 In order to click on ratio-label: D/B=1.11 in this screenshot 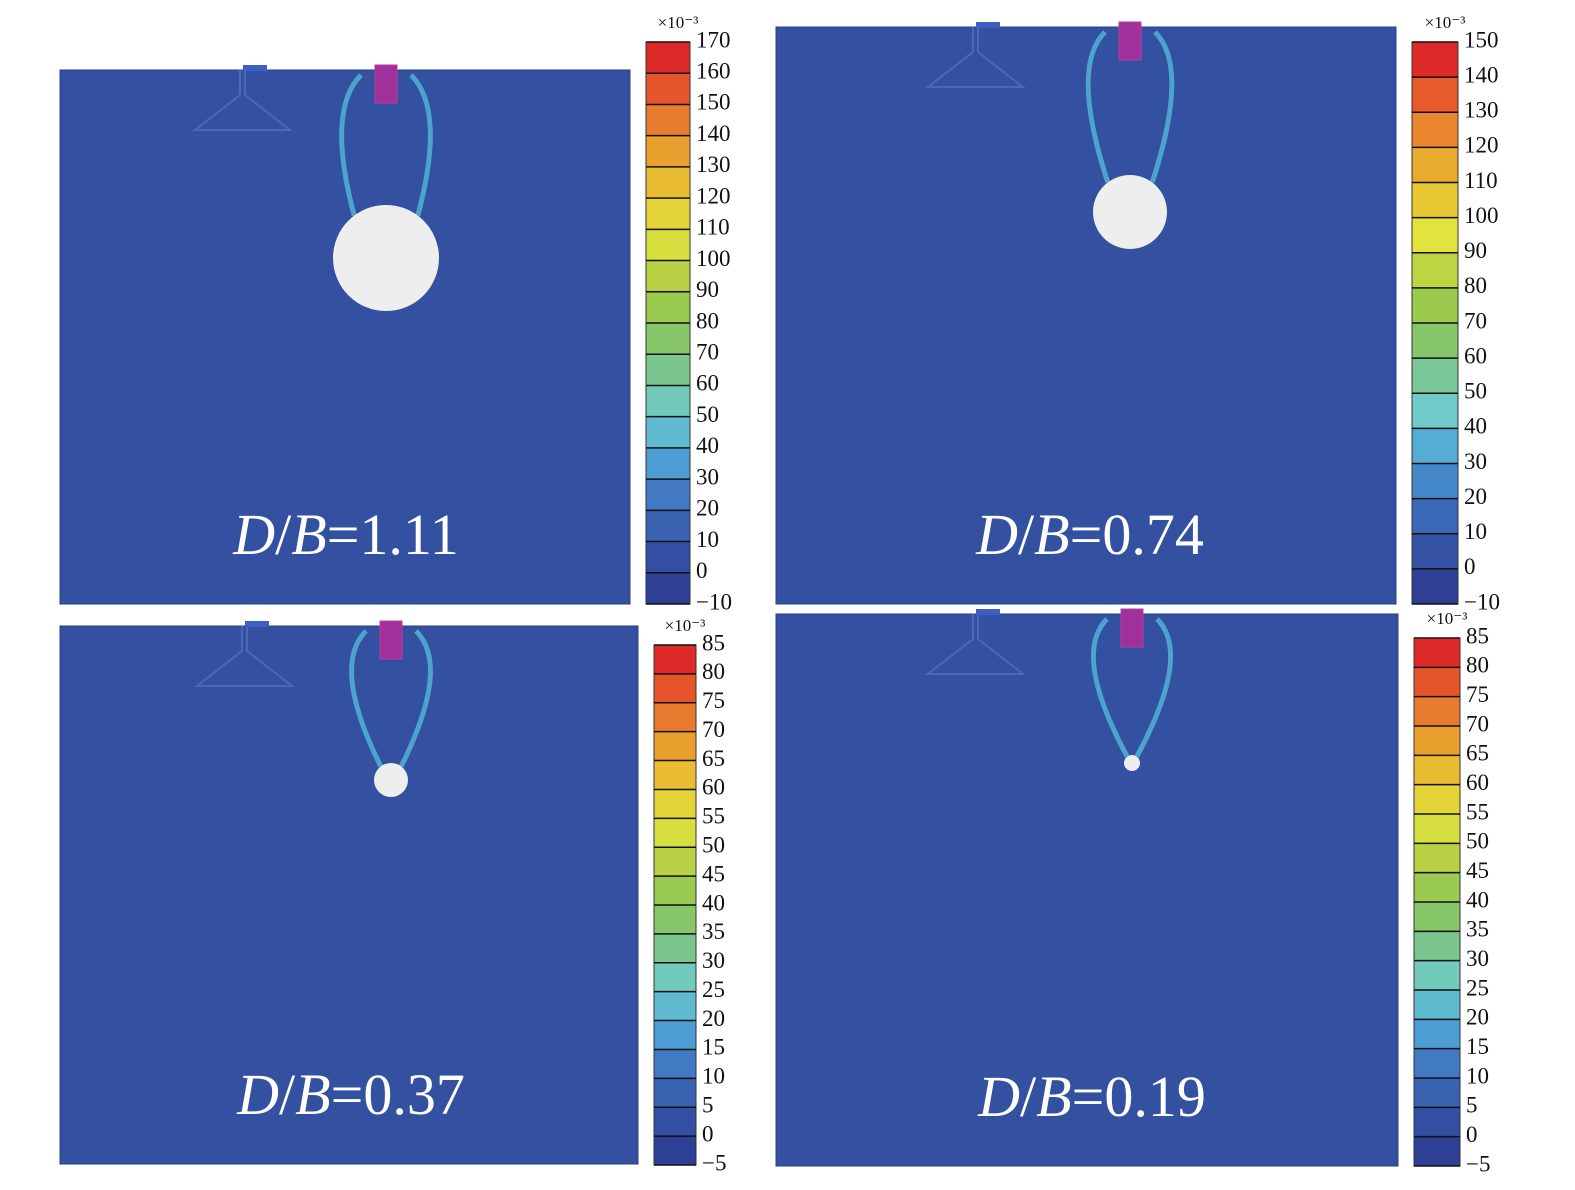, I will do `click(345, 534)`.